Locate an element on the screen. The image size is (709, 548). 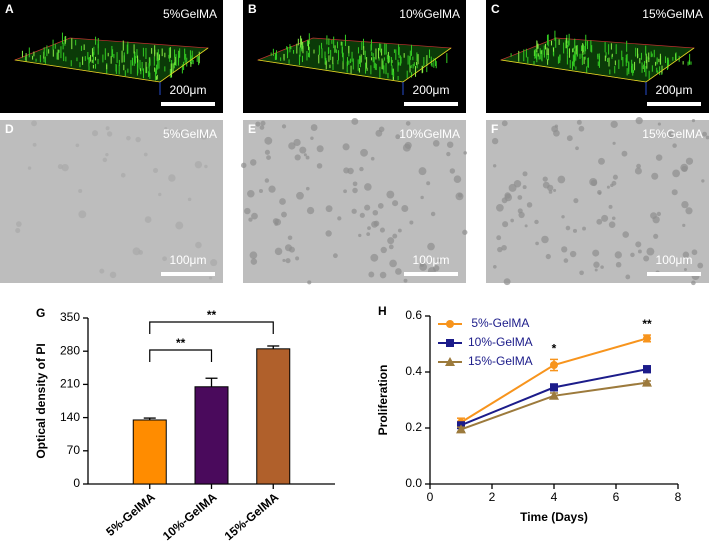
panel-title: 15%GelMA is located at coordinates (672, 14).